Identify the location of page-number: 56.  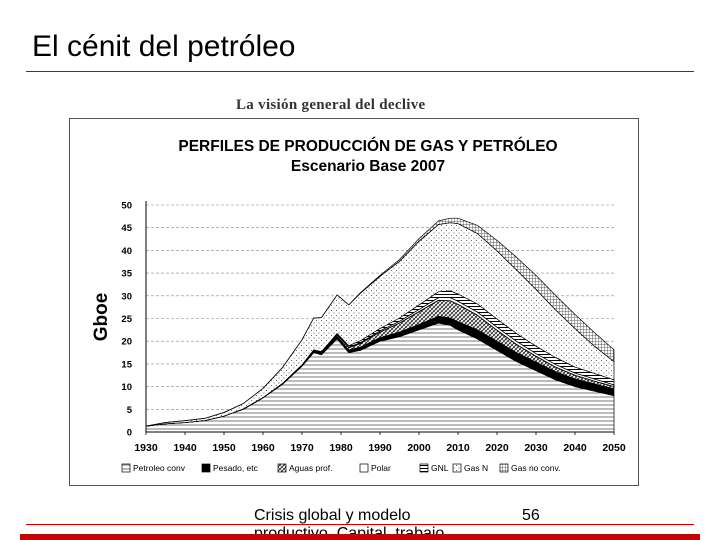
(531, 515).